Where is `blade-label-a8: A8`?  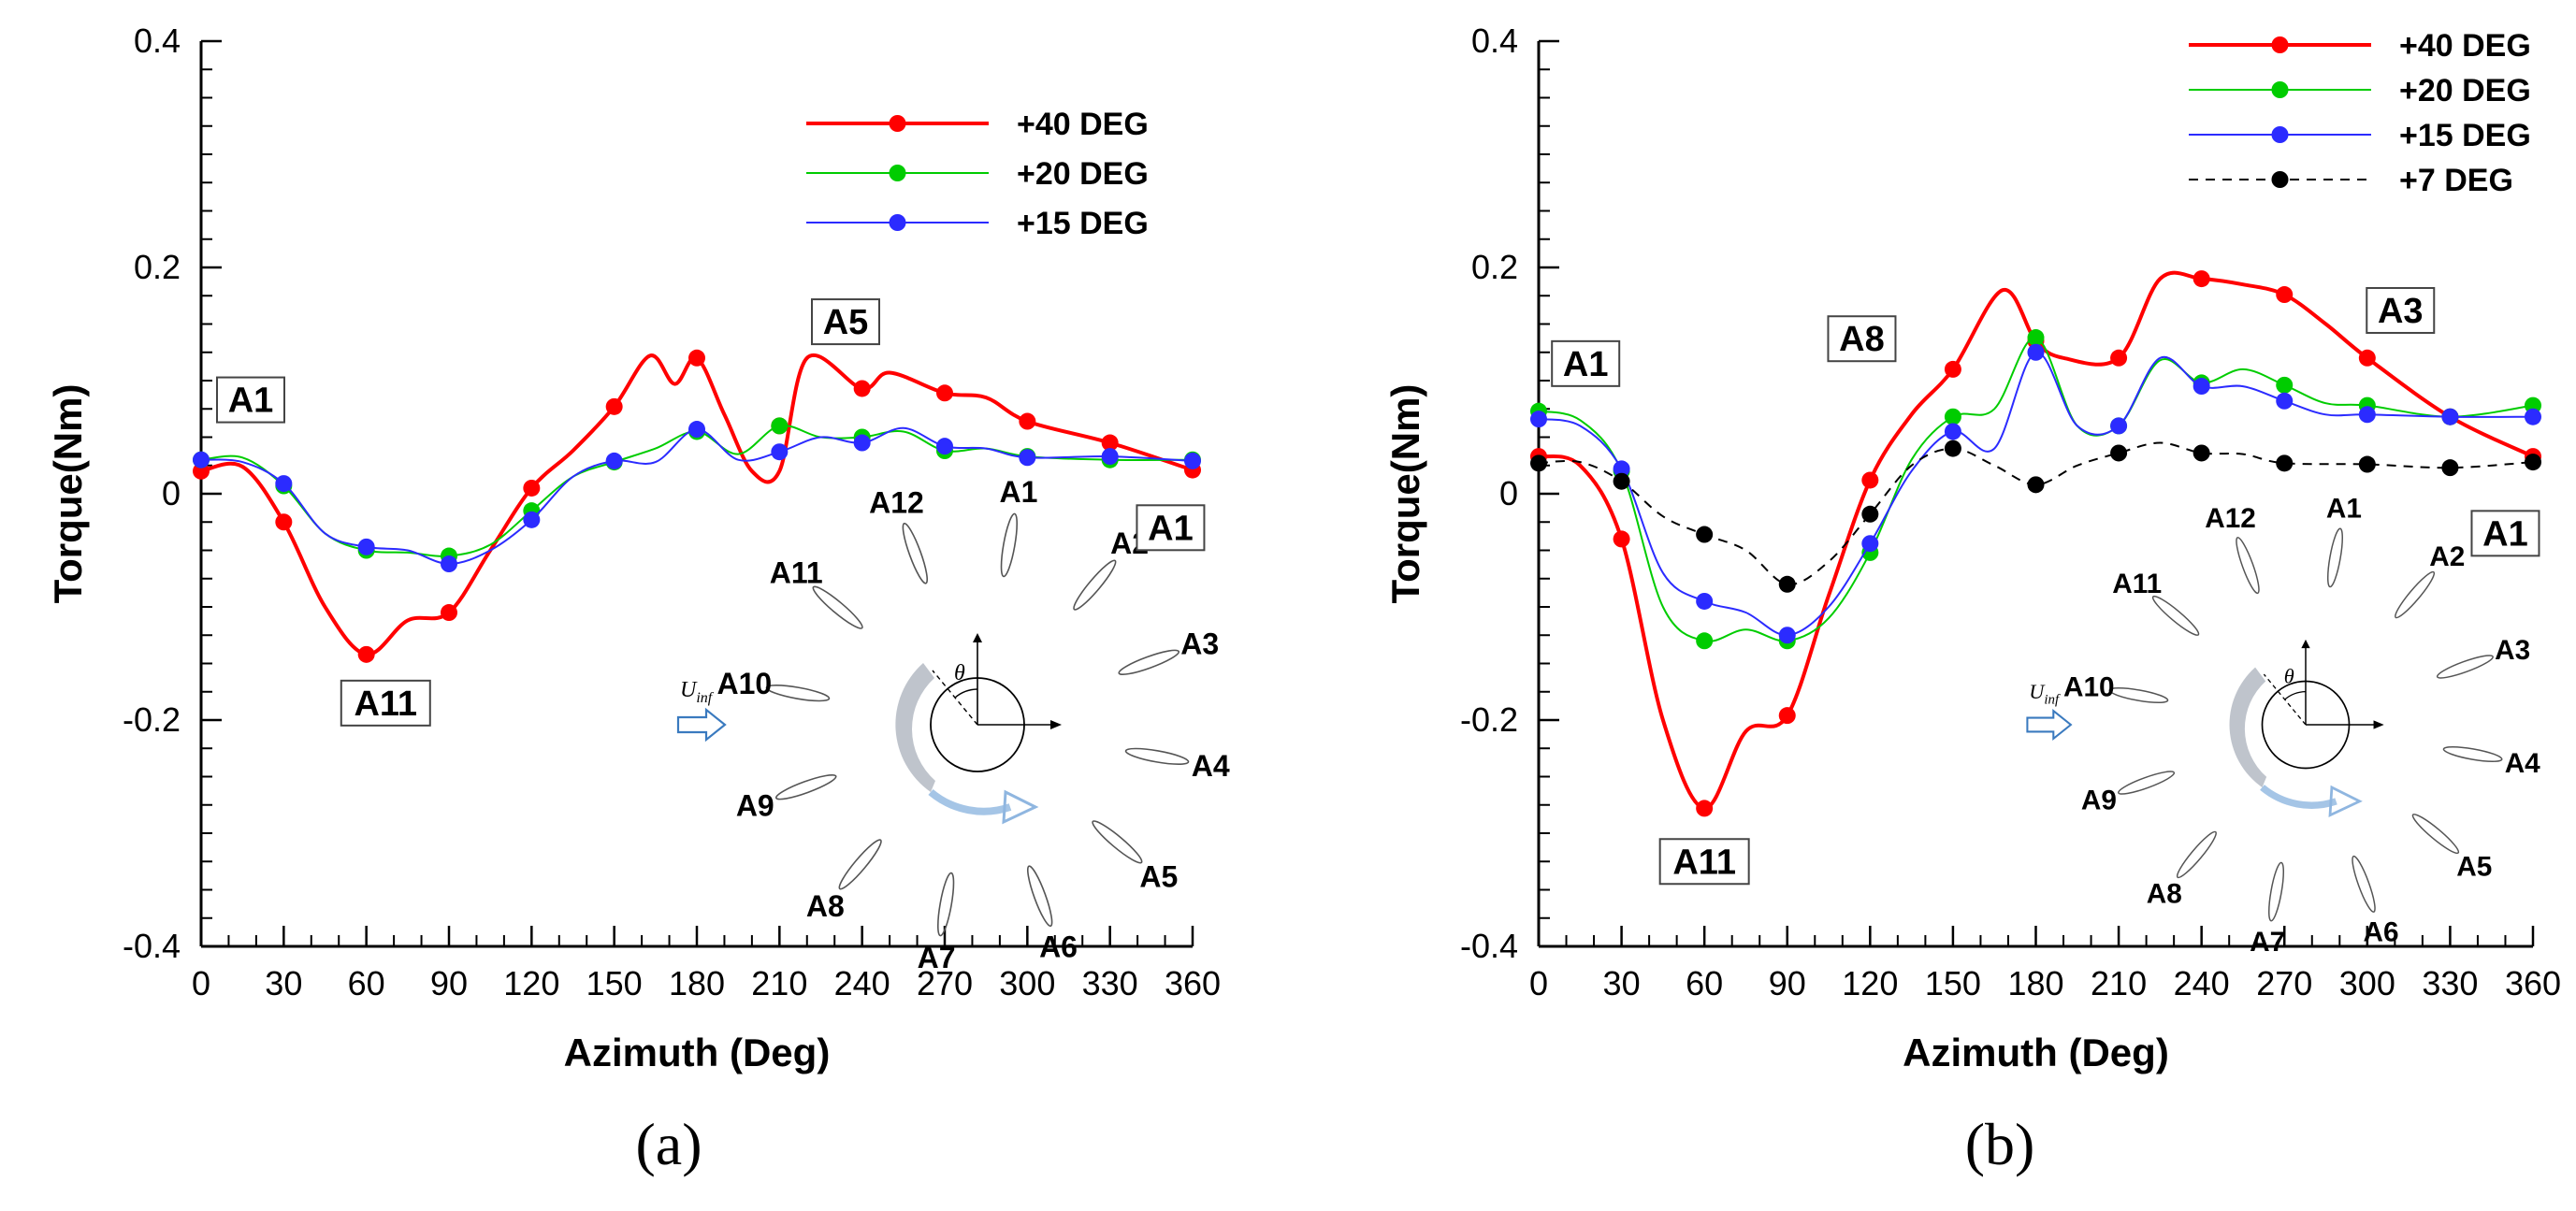 blade-label-a8: A8 is located at coordinates (826, 906).